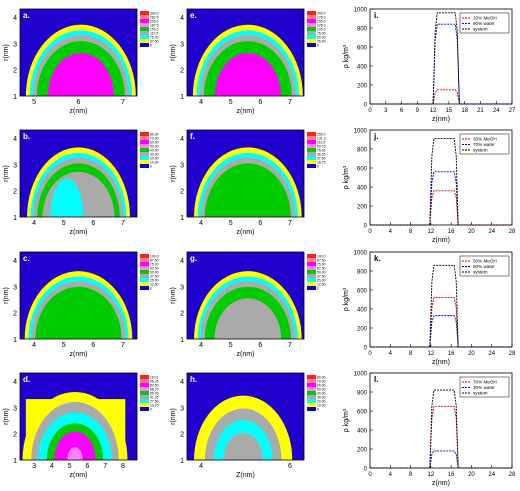 This screenshot has height=491, width=520. Describe the element at coordinates (484, 23) in the screenshot. I see `legend-label: 90% water` at that location.